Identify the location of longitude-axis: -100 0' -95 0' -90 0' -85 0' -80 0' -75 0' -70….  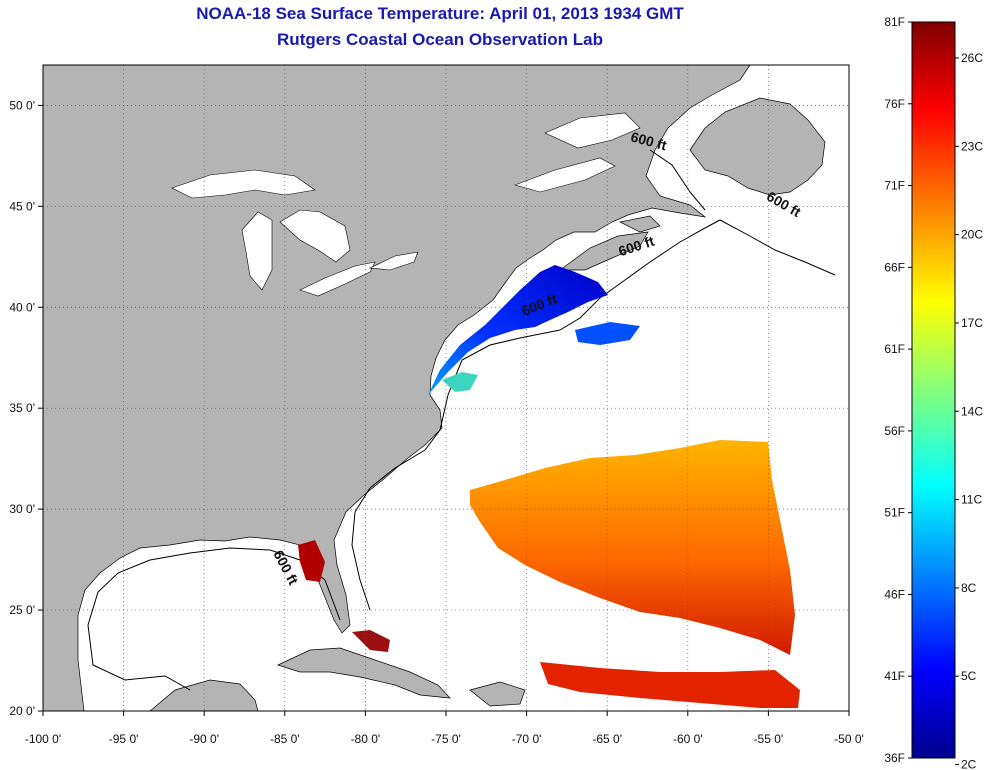
(444, 728).